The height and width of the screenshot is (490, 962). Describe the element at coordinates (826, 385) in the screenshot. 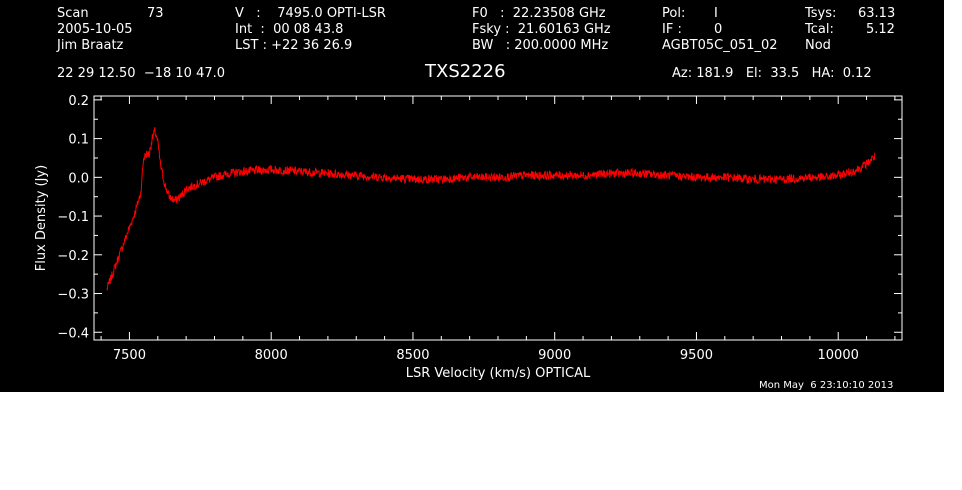

I see `render-timestamp: Mon May 6 23:10:10 2013` at that location.